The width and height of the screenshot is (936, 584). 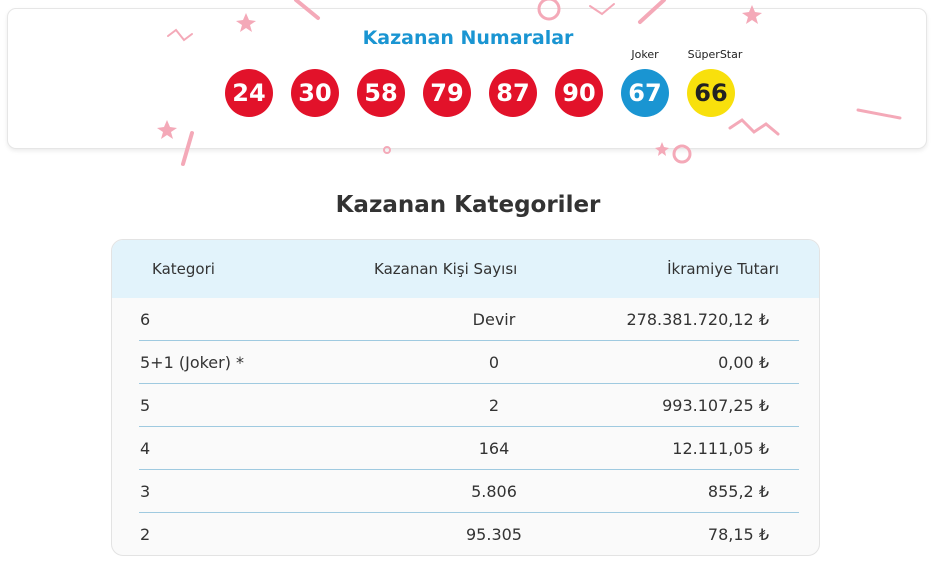 I want to click on number-ball: 24, so click(x=249, y=93).